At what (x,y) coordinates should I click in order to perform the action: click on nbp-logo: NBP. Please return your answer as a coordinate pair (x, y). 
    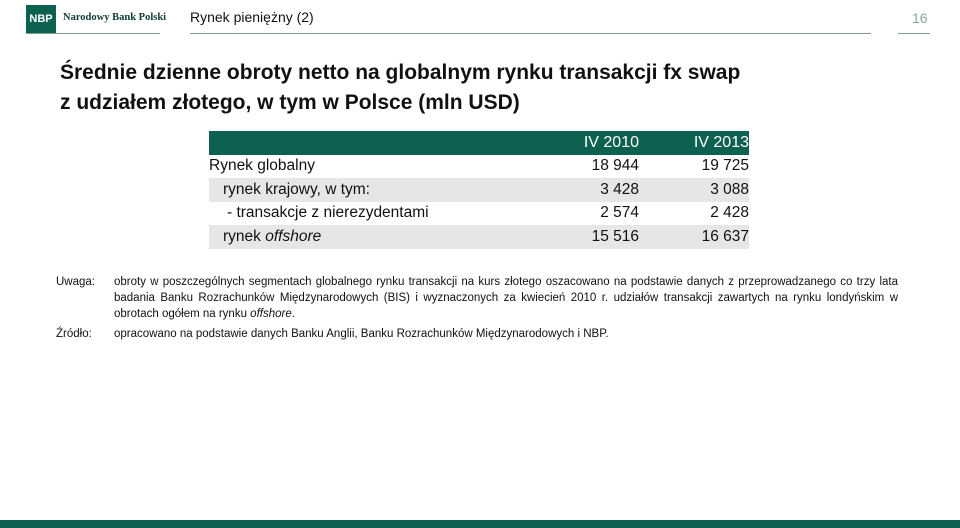
    Looking at the image, I should click on (41, 19).